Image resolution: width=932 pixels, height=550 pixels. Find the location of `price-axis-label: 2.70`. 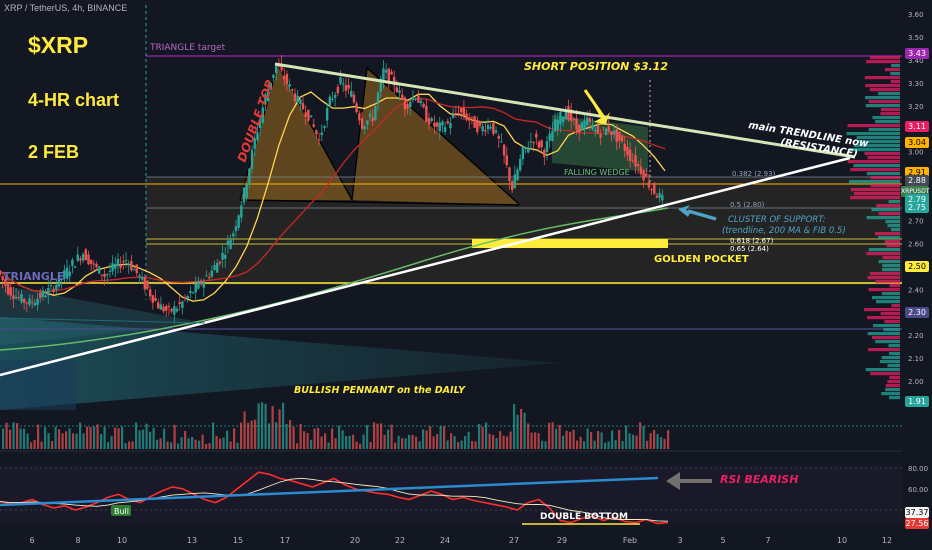

price-axis-label: 2.70 is located at coordinates (916, 221).